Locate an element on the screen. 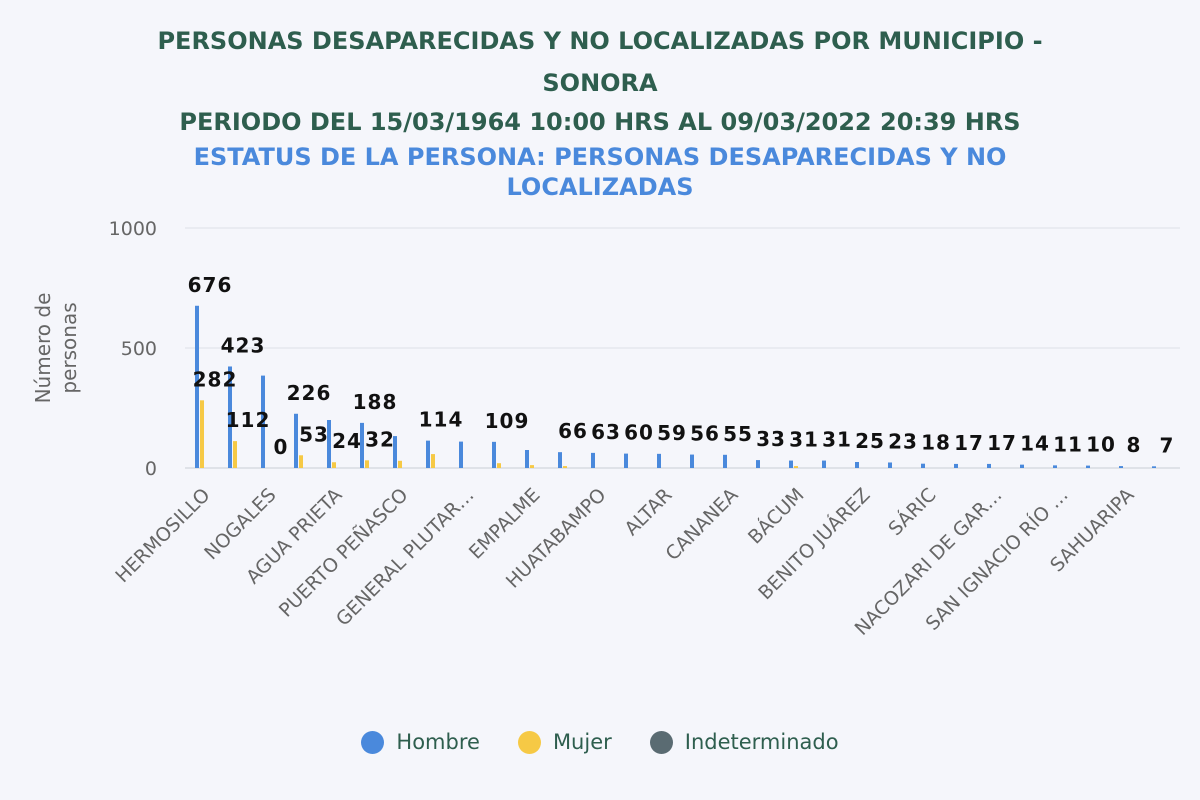  x-tick-label: BÁCUM is located at coordinates (775, 515).